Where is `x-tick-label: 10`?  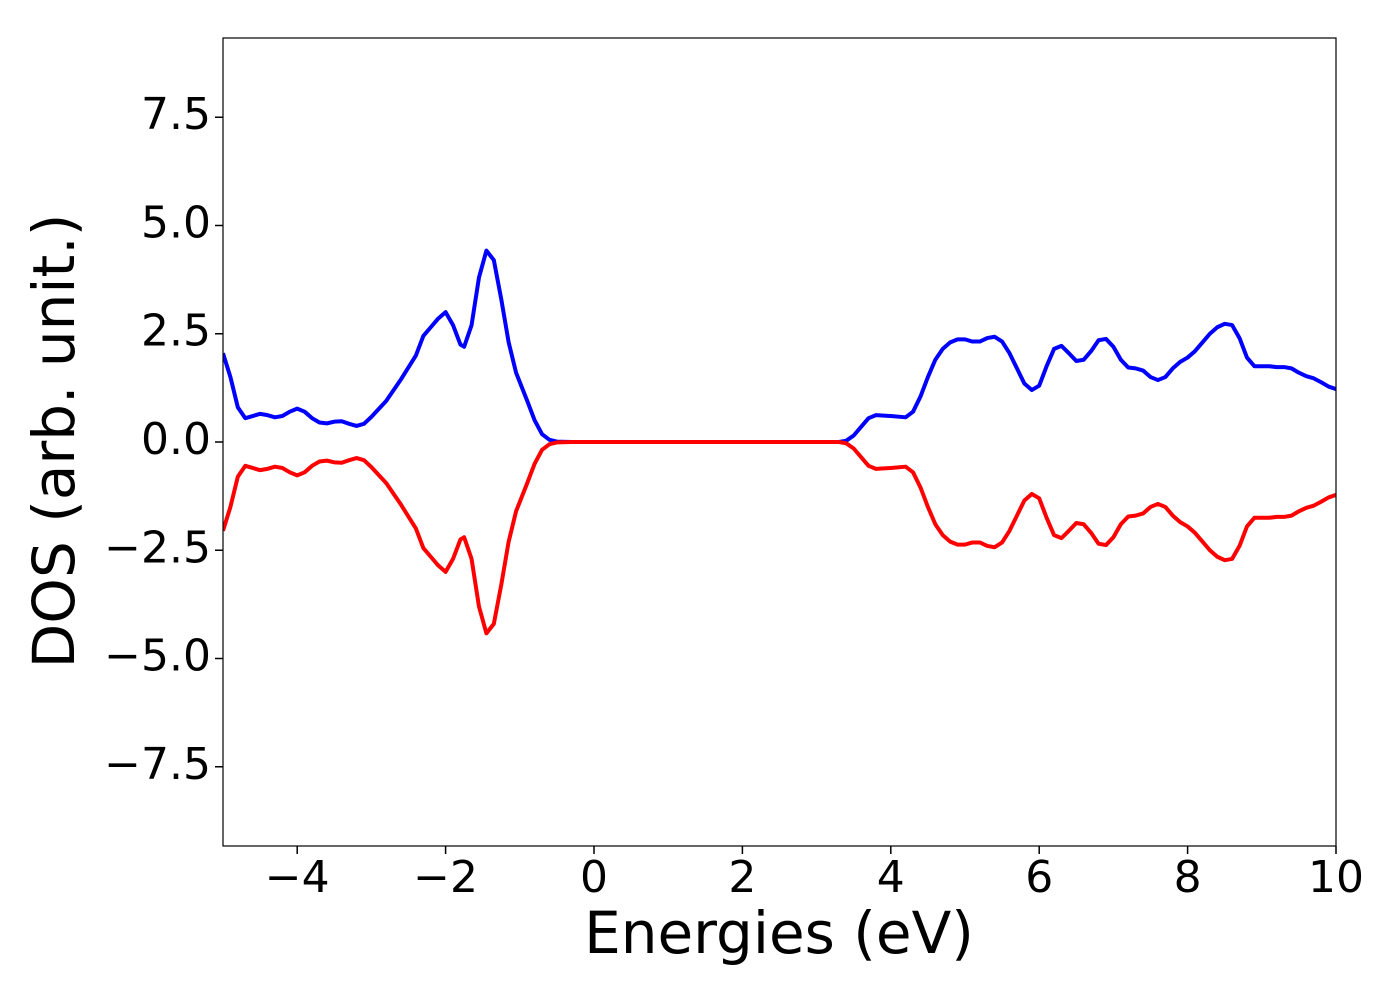
x-tick-label: 10 is located at coordinates (1336, 877).